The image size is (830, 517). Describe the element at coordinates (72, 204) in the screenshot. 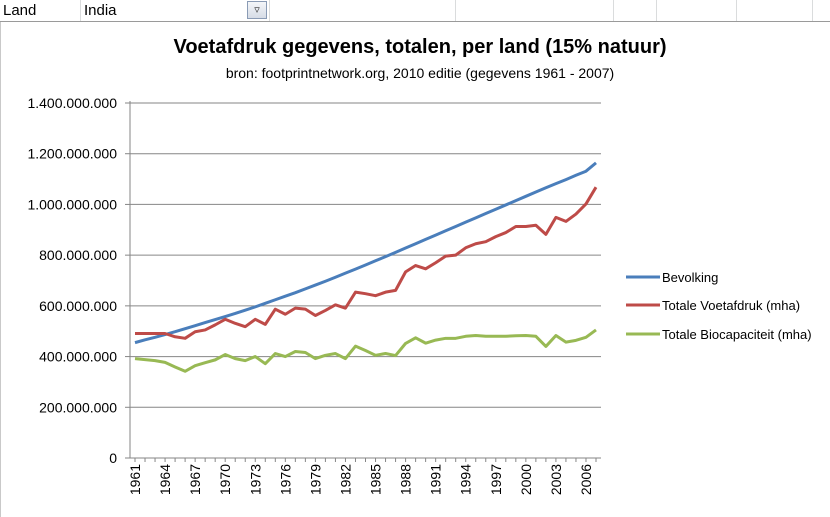

I see `y-tick-label: 1.000.000.000` at that location.